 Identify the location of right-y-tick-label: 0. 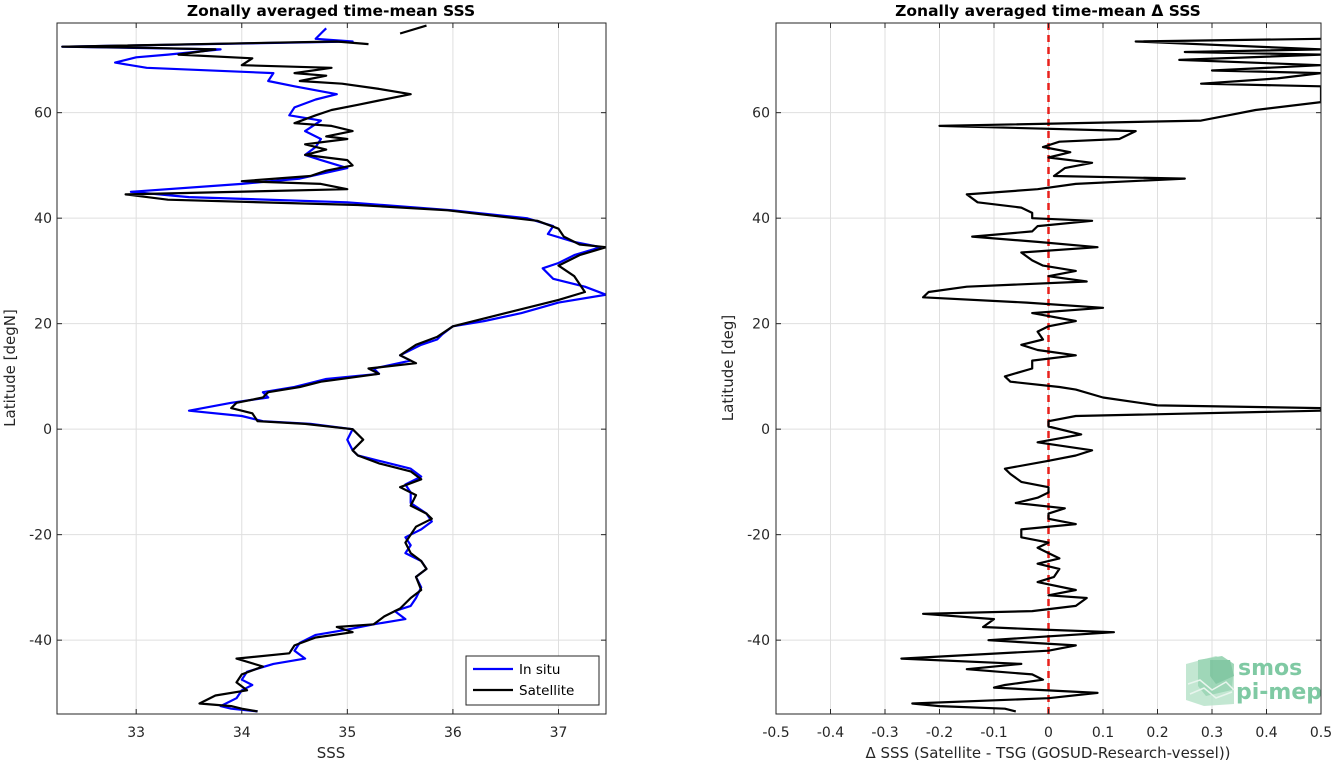
(765, 430).